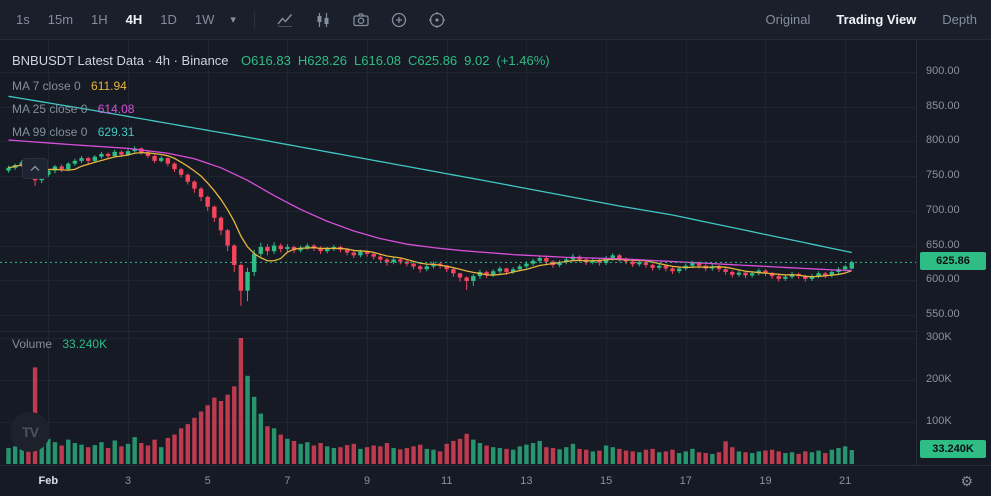  Describe the element at coordinates (35, 168) in the screenshot. I see `legend-collapse-button` at that location.